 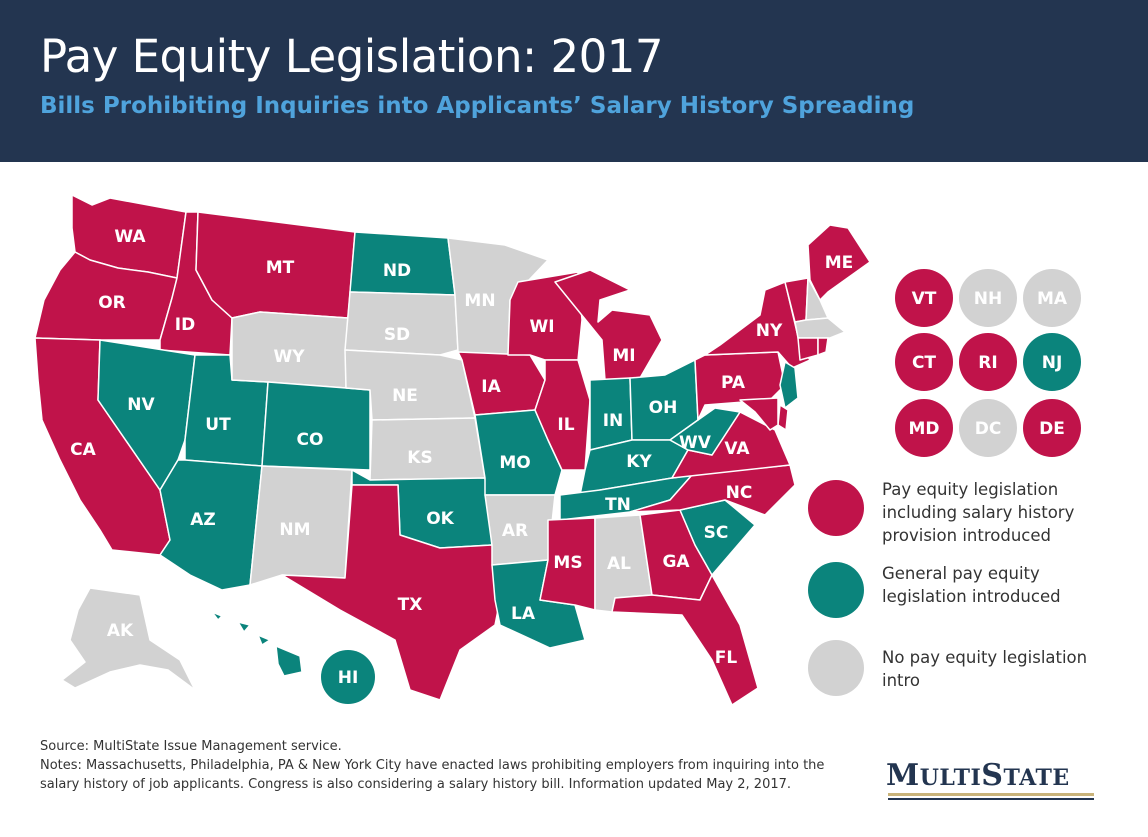 I want to click on label-ak: AK, so click(x=120, y=631).